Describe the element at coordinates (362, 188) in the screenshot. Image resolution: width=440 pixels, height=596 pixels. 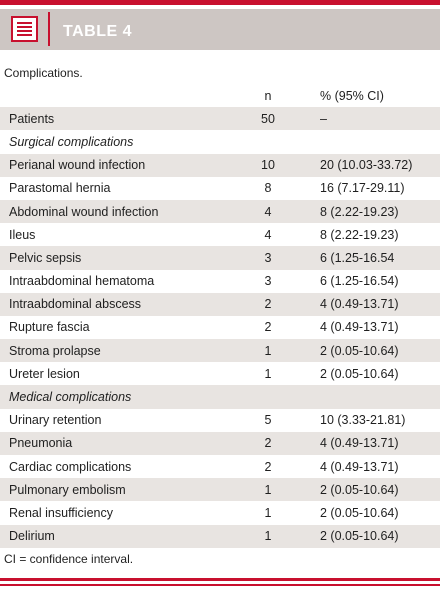
I see `row-percent-ci-value: 16 (7.17-29.11)` at that location.